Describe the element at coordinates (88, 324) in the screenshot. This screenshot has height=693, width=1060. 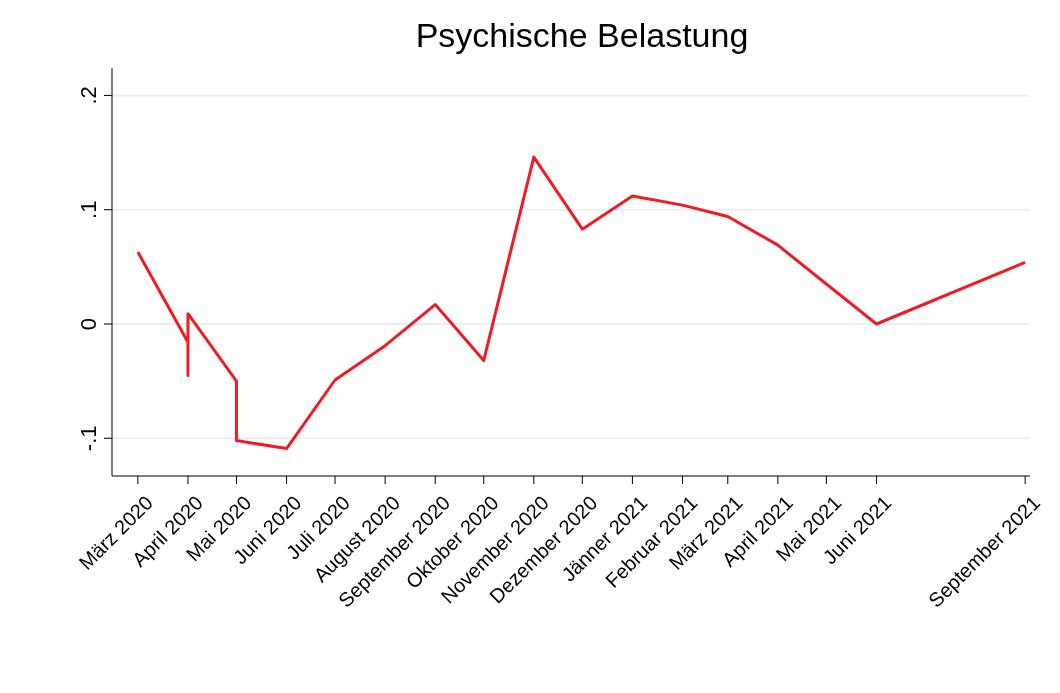
I see `y-tick-label: 0` at that location.